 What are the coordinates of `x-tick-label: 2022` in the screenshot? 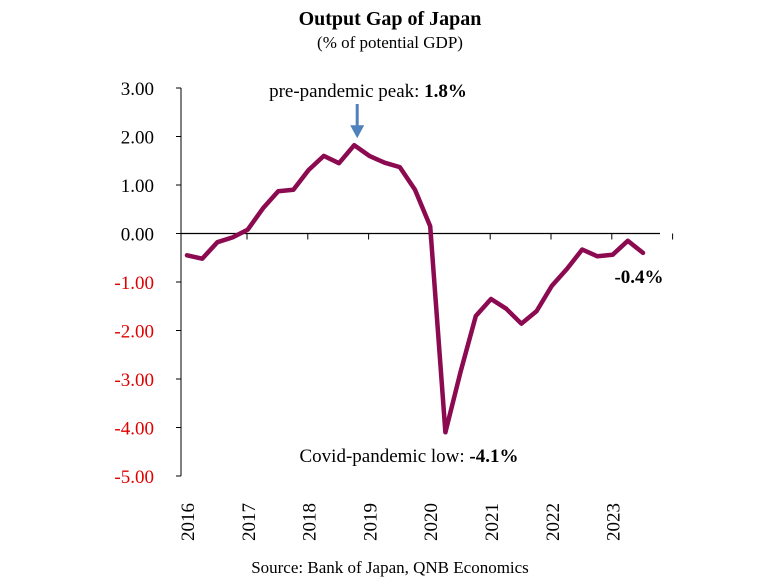 It's located at (553, 522).